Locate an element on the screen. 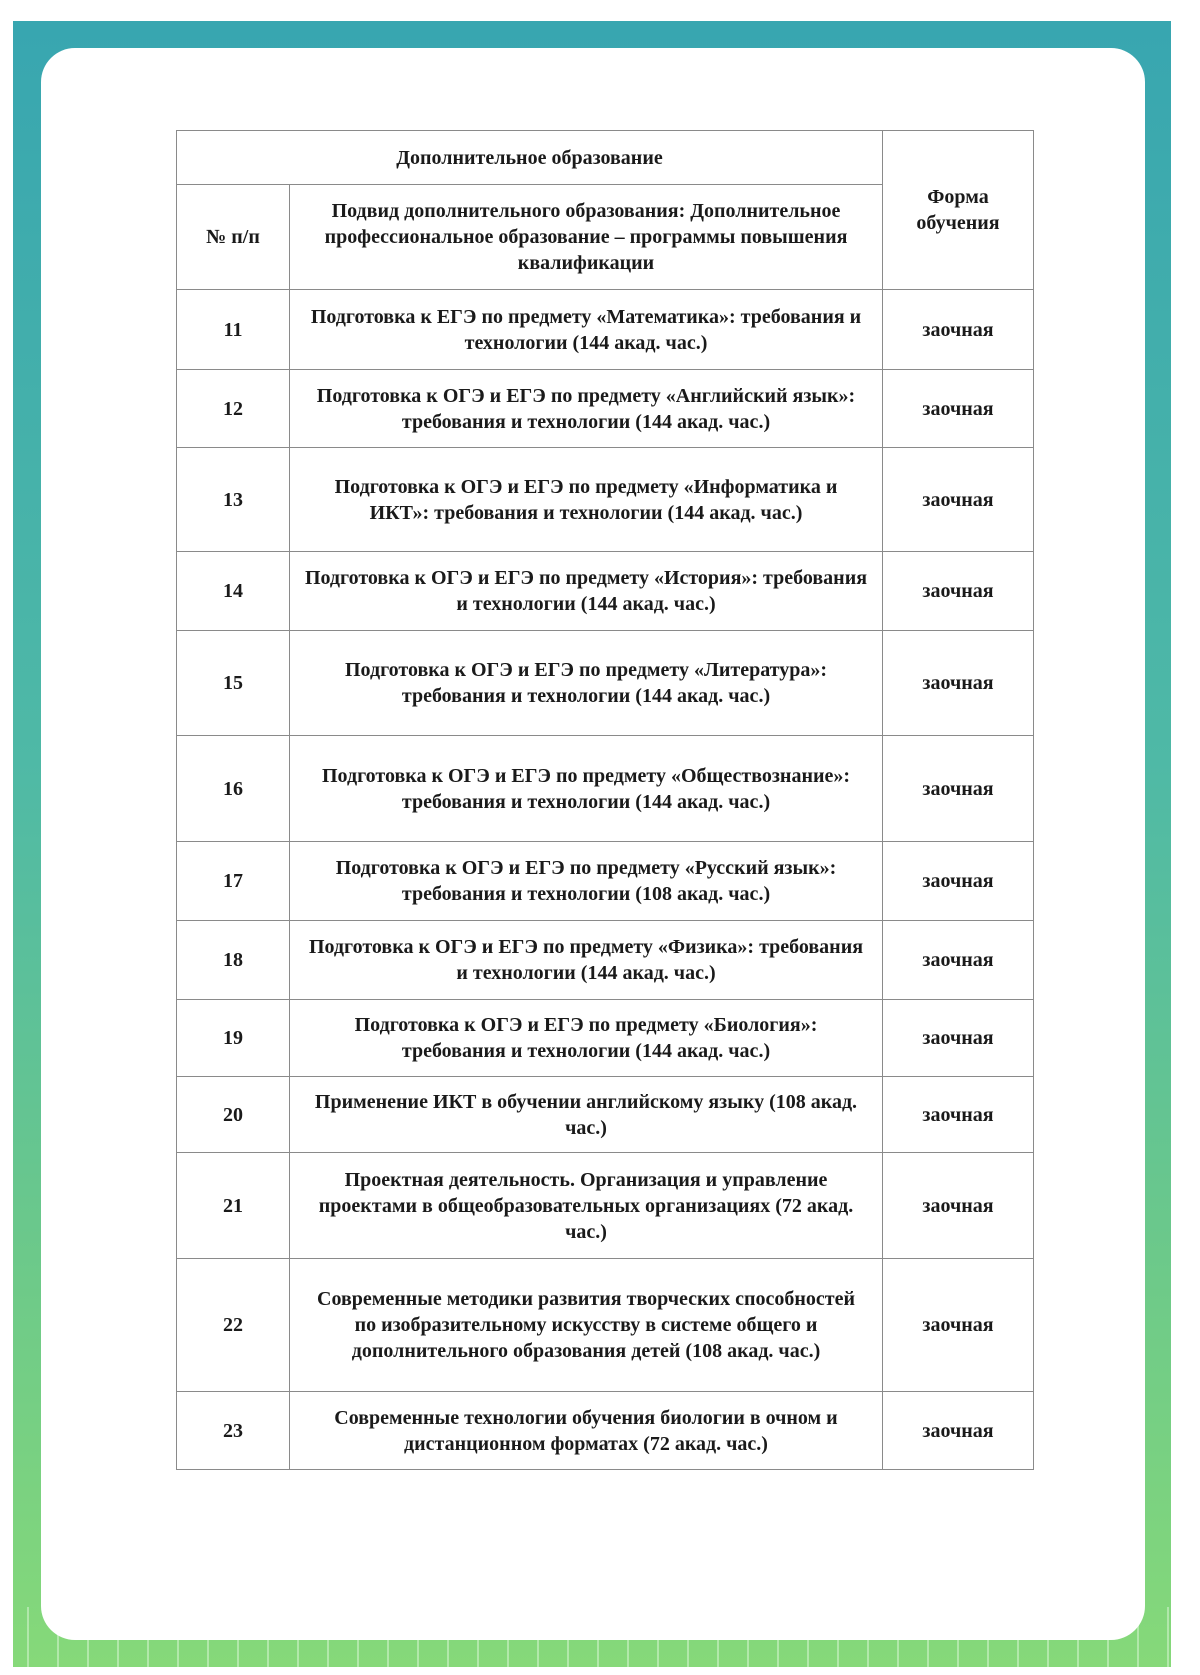 Image resolution: width=1200 pixels, height=1675 pixels. row-number: 20 is located at coordinates (233, 1114).